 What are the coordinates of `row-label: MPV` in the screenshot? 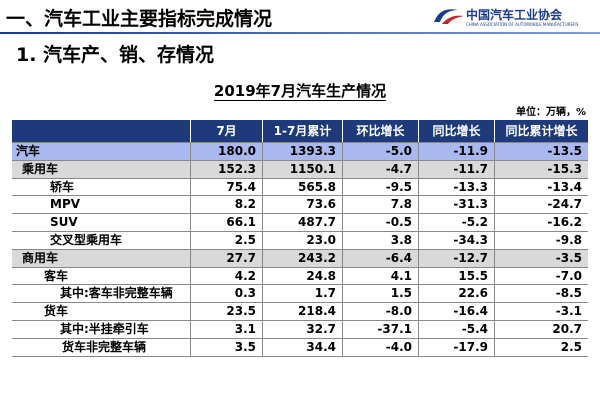 It's located at (65, 204).